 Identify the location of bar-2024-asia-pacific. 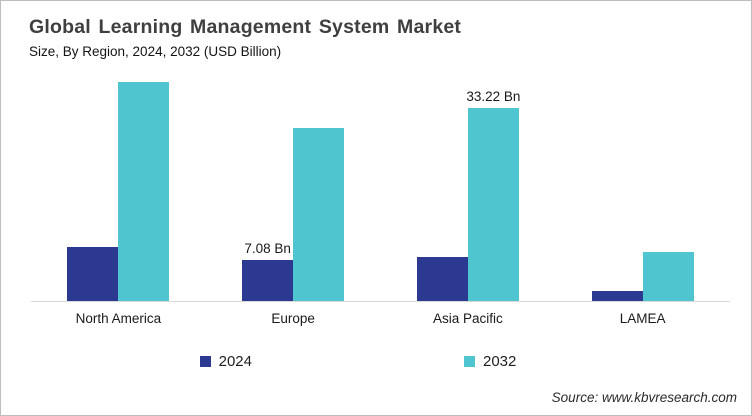
(442, 279).